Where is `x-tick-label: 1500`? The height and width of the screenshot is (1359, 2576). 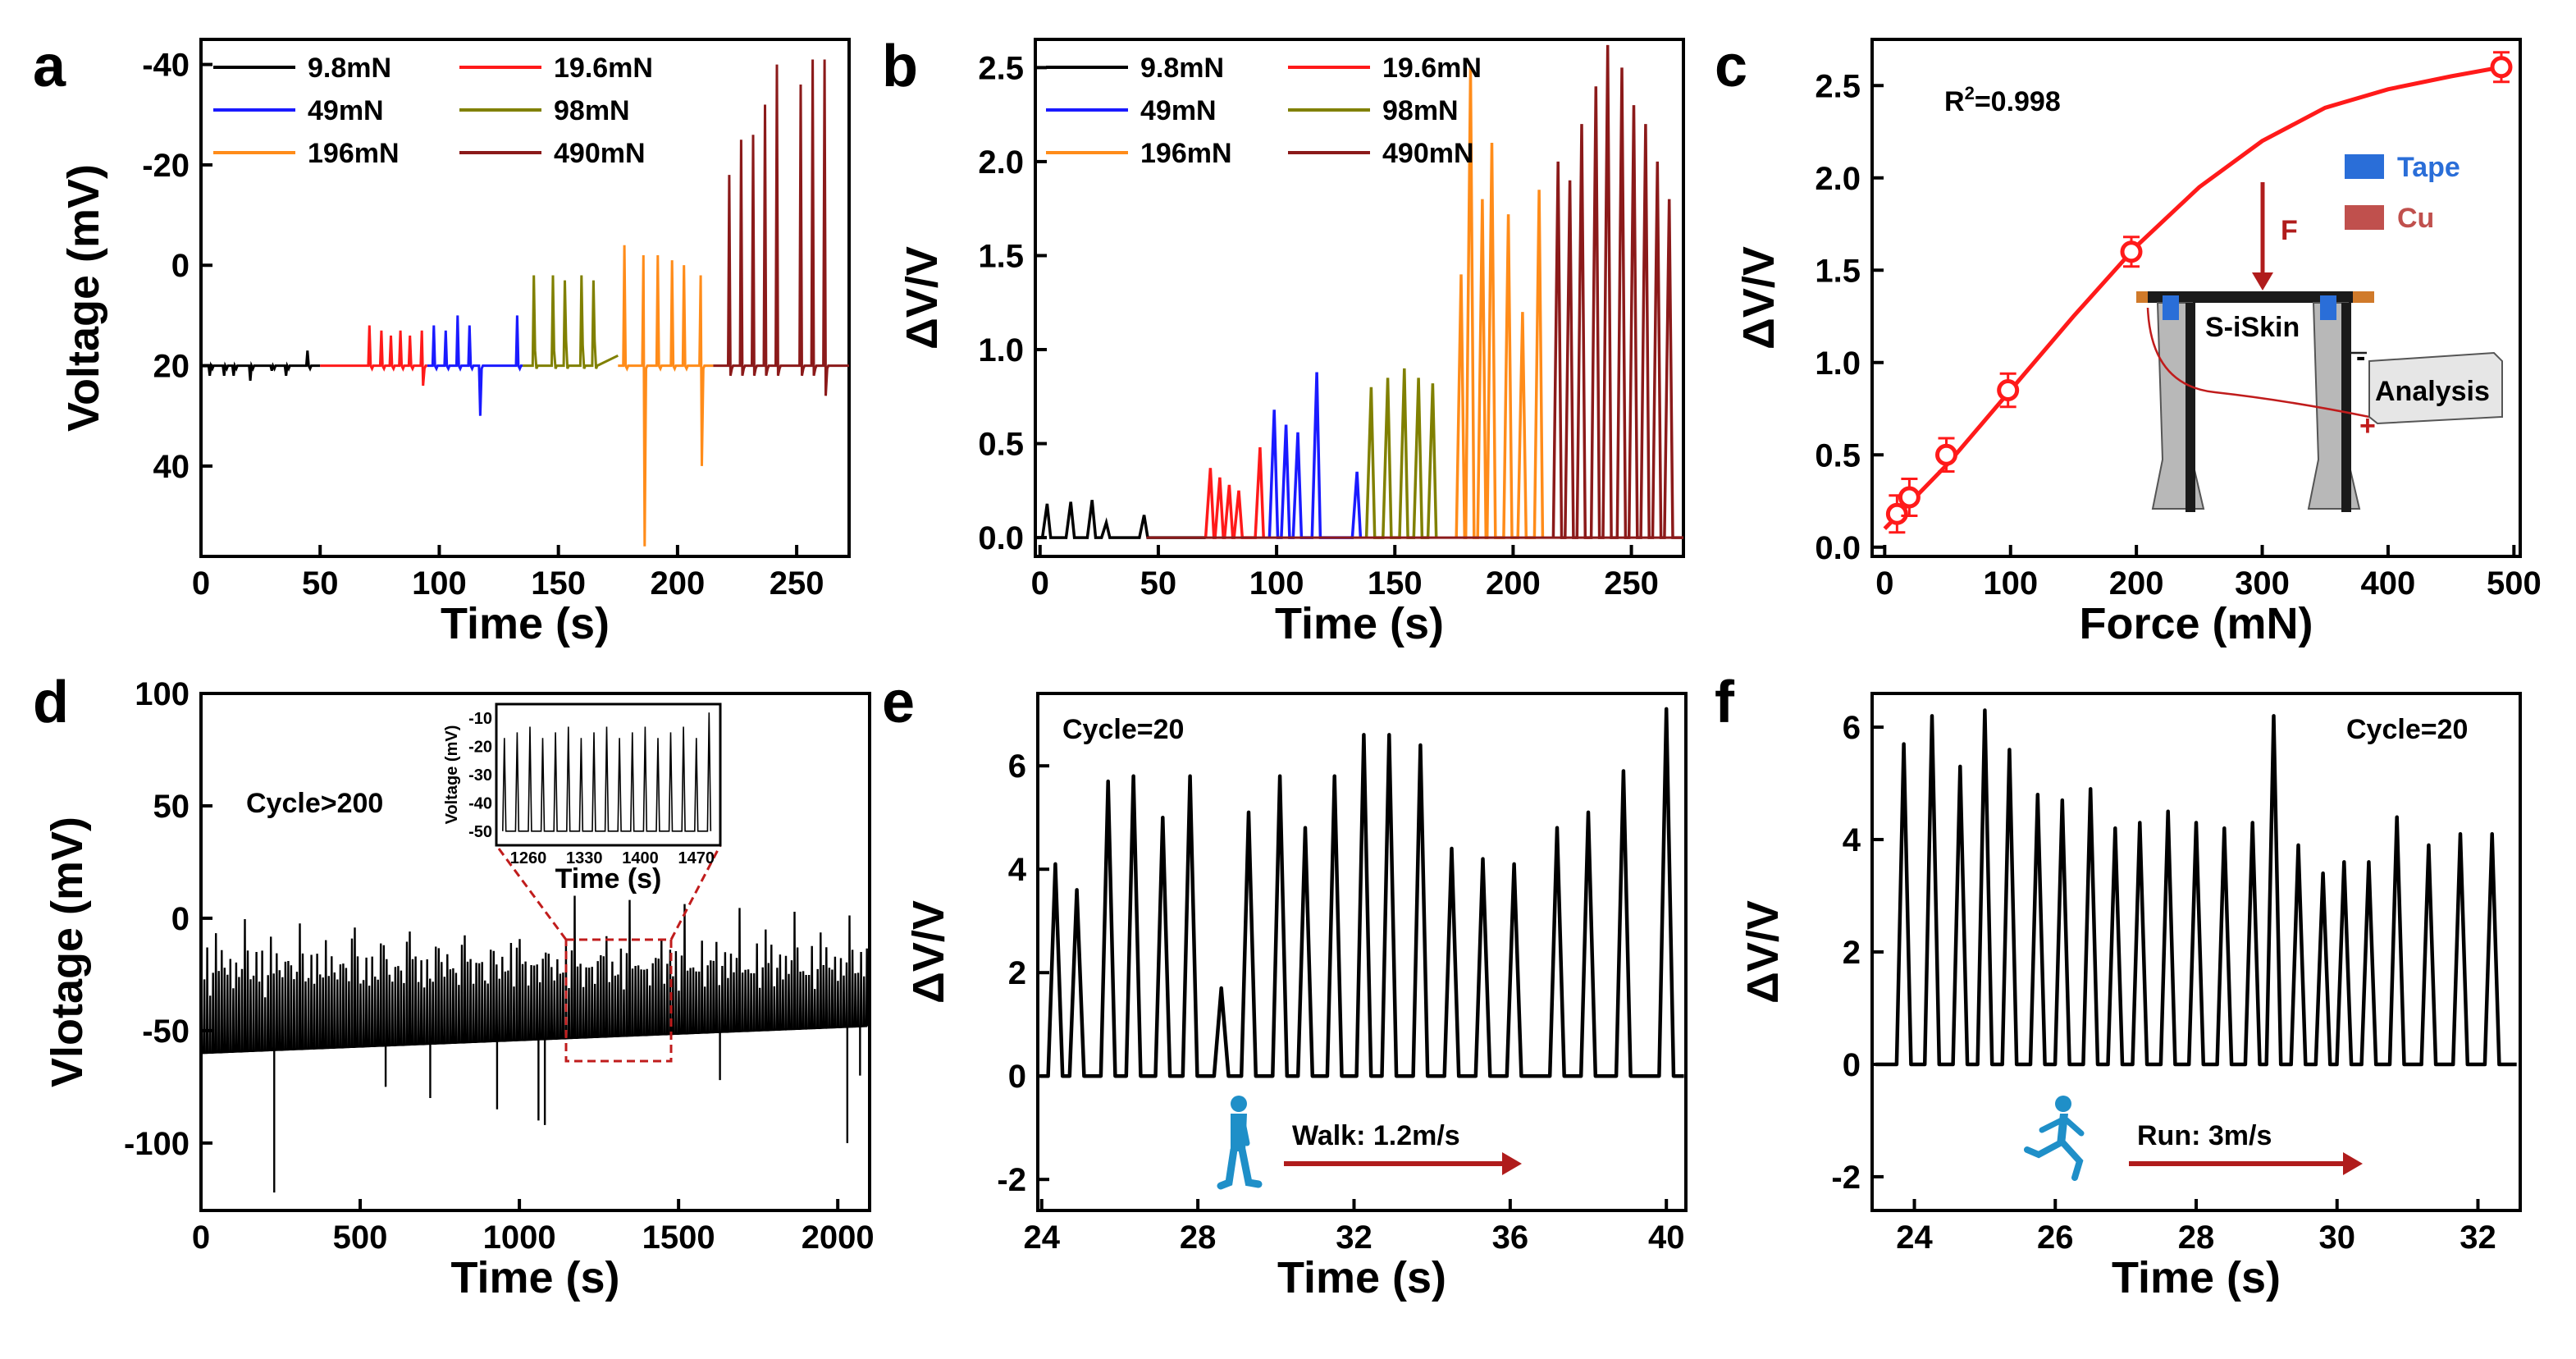
x-tick-label: 1500 is located at coordinates (678, 1237).